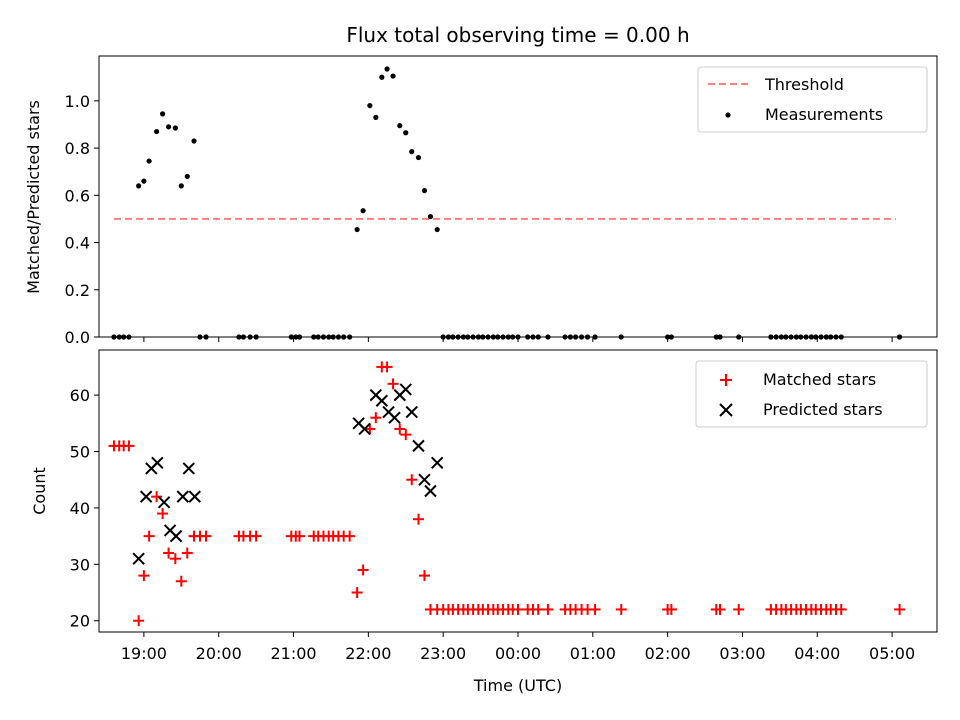 The height and width of the screenshot is (720, 960). Describe the element at coordinates (443, 653) in the screenshot. I see `x-tick-label: 23:00` at that location.